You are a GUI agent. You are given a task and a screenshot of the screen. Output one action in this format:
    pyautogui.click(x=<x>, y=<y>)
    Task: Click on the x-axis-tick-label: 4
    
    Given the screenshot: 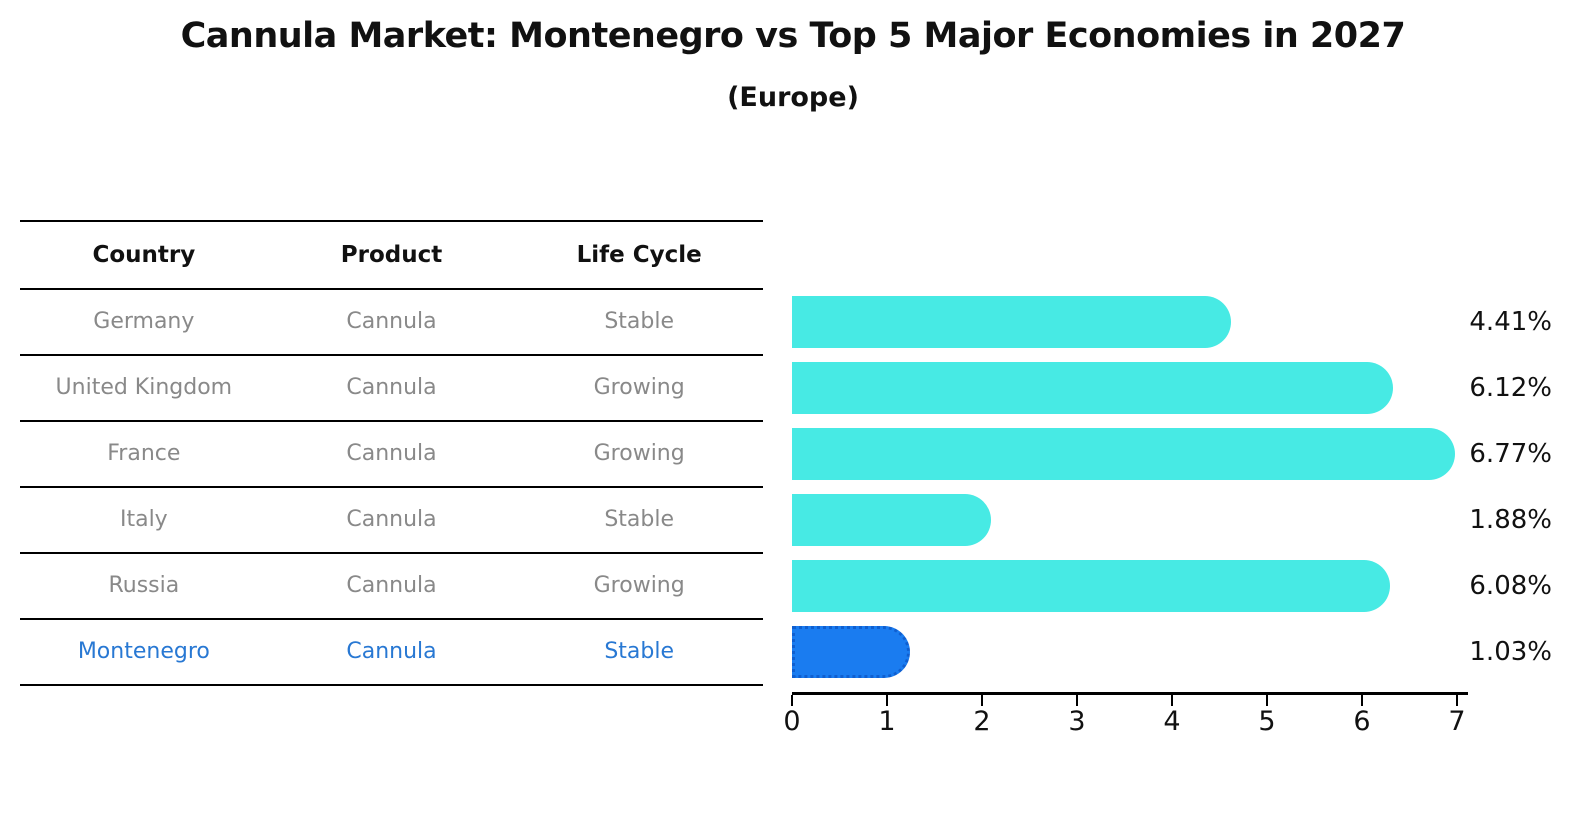 What is the action you would take?
    pyautogui.click(x=1172, y=721)
    